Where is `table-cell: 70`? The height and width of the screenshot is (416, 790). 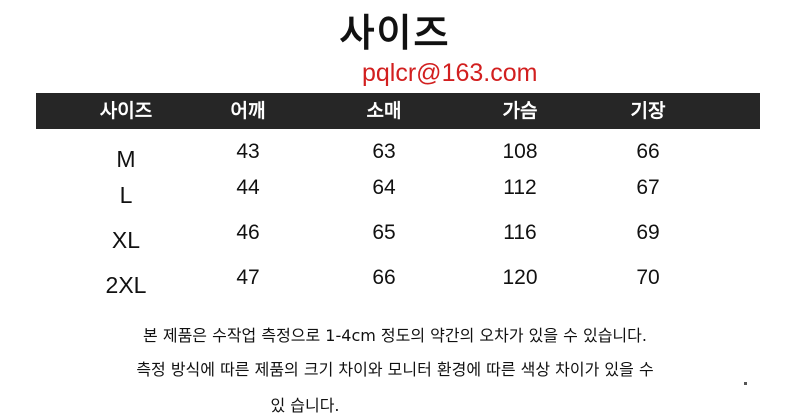
table-cell: 70 is located at coordinates (648, 277).